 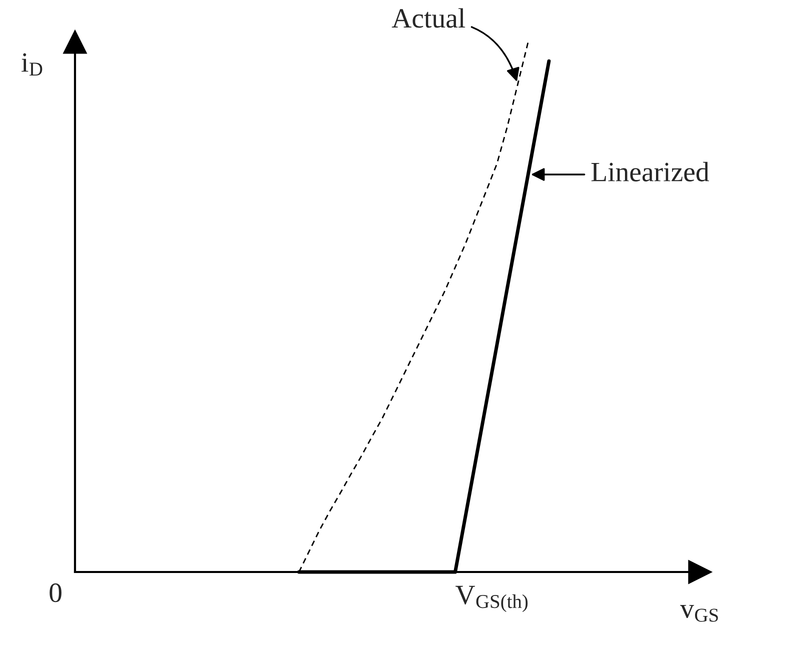 What do you see at coordinates (699, 613) in the screenshot?
I see `x-axis-title: v$_{GS}$` at bounding box center [699, 613].